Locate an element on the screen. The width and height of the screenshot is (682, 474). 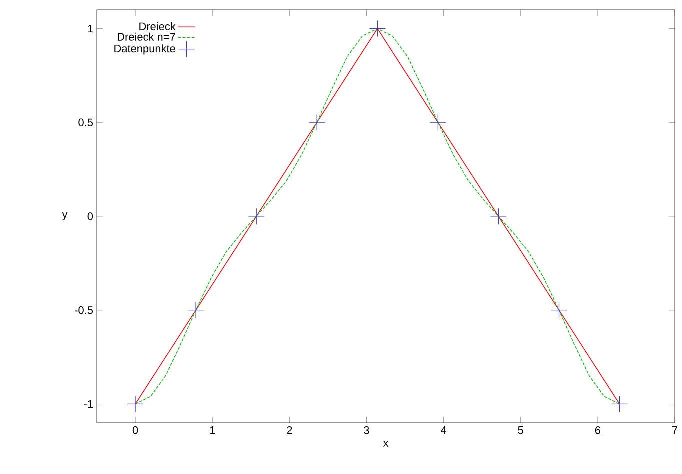
y-tick-label: 0 is located at coordinates (91, 216).